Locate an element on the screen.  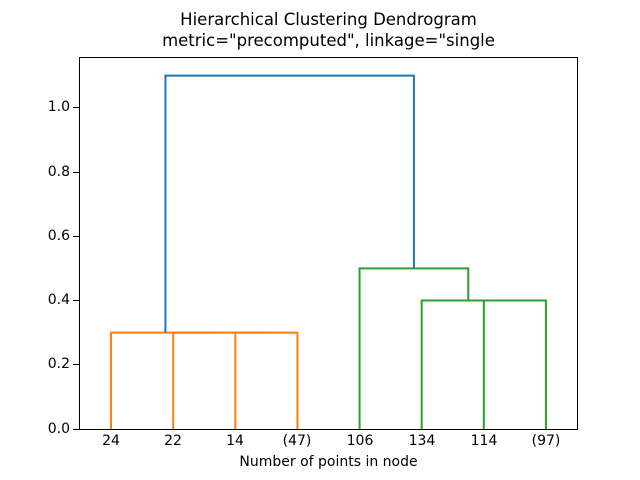
y-axis-tick-label: 0.4 is located at coordinates (58, 300).